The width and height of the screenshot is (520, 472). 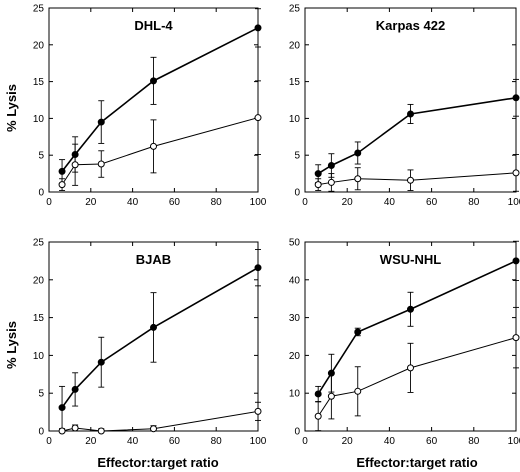 I want to click on x-axis-title-right: Effector:target ratio, so click(x=416, y=462).